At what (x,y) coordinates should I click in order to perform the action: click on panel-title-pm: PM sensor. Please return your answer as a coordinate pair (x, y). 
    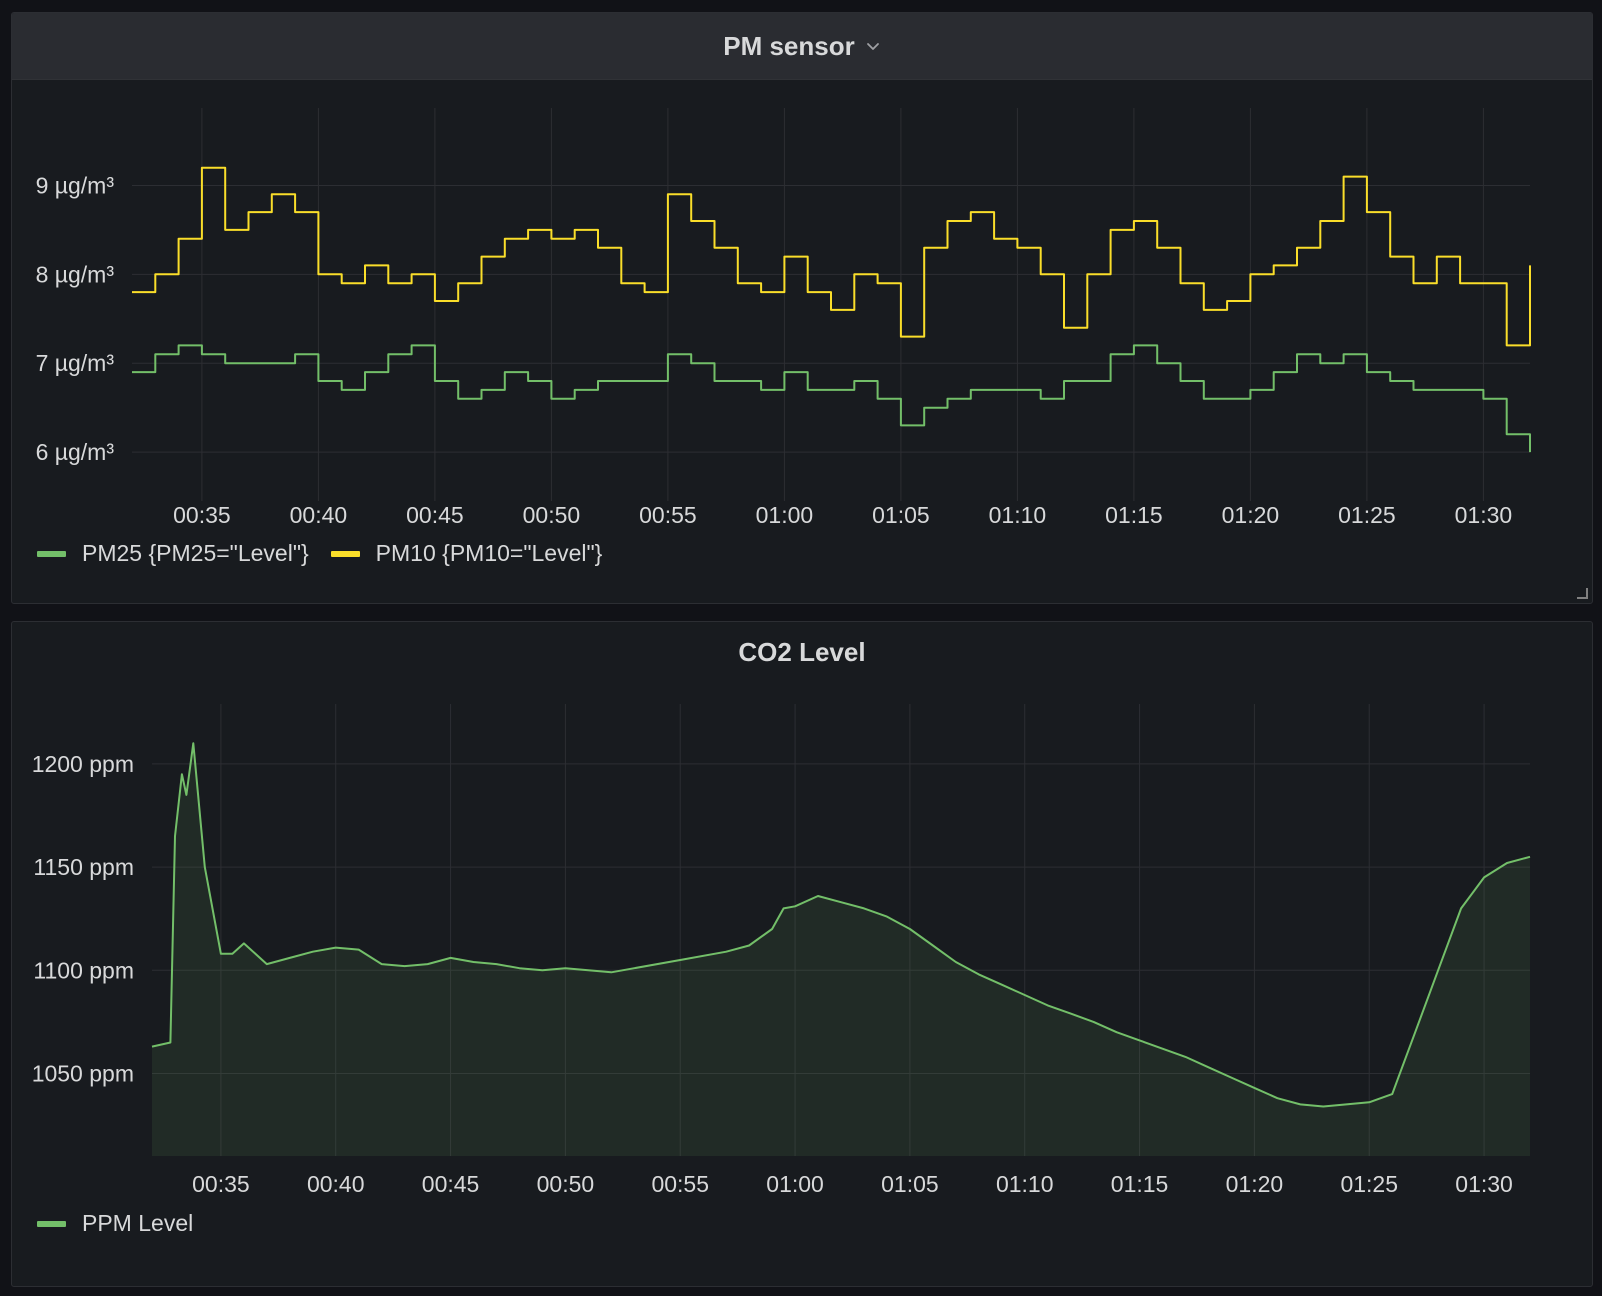
    Looking at the image, I should click on (789, 45).